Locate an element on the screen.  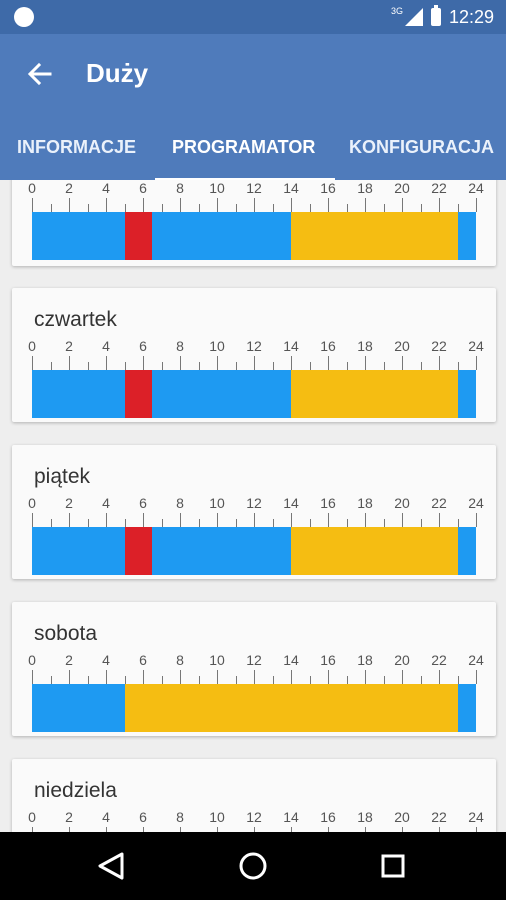
day-name: niedziela is located at coordinates (75, 790).